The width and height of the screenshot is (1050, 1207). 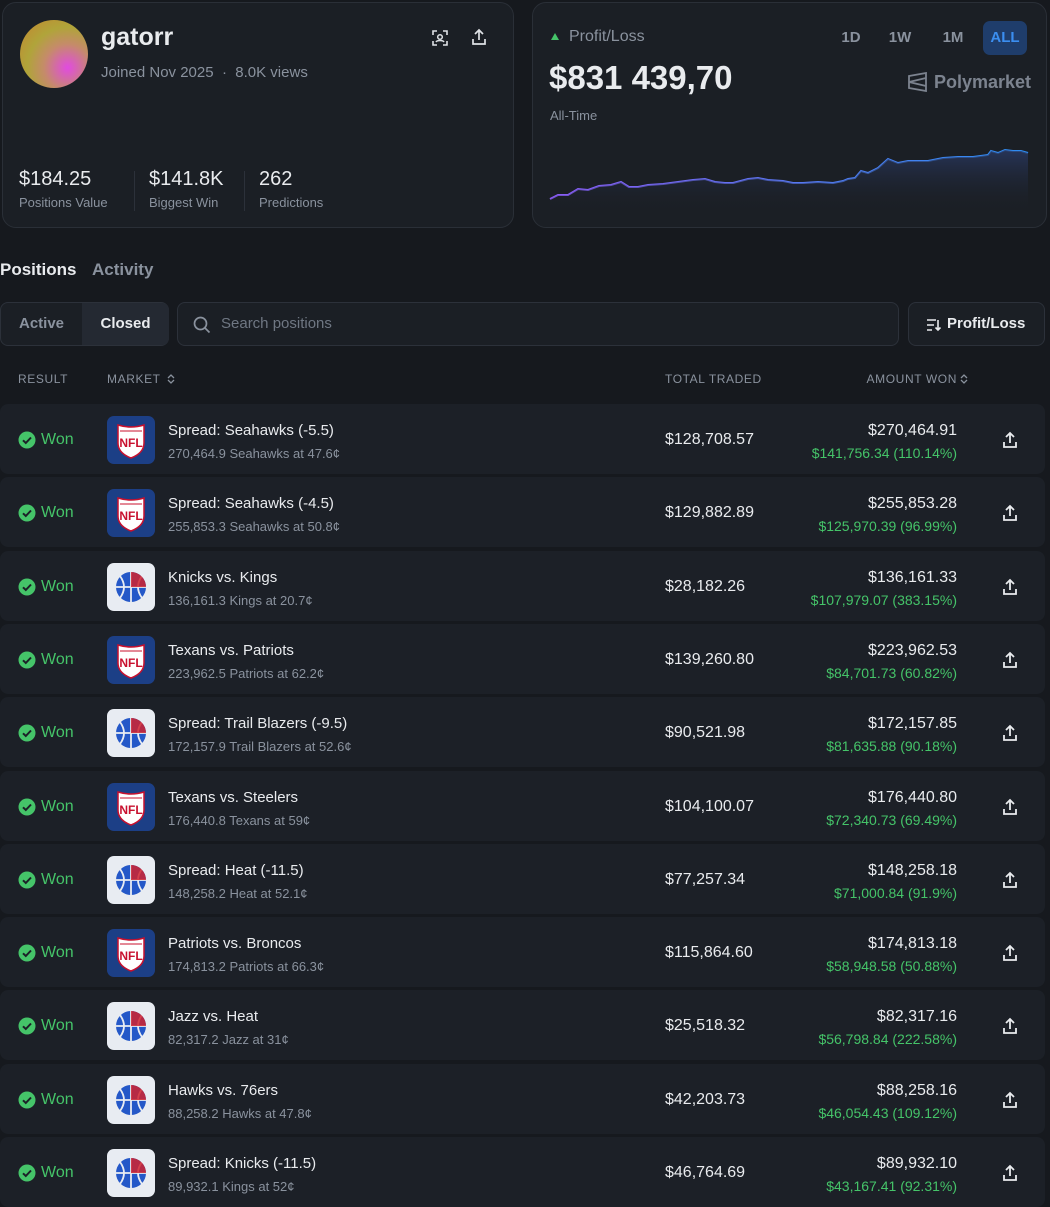 I want to click on filter-button: Closed, so click(x=125, y=324).